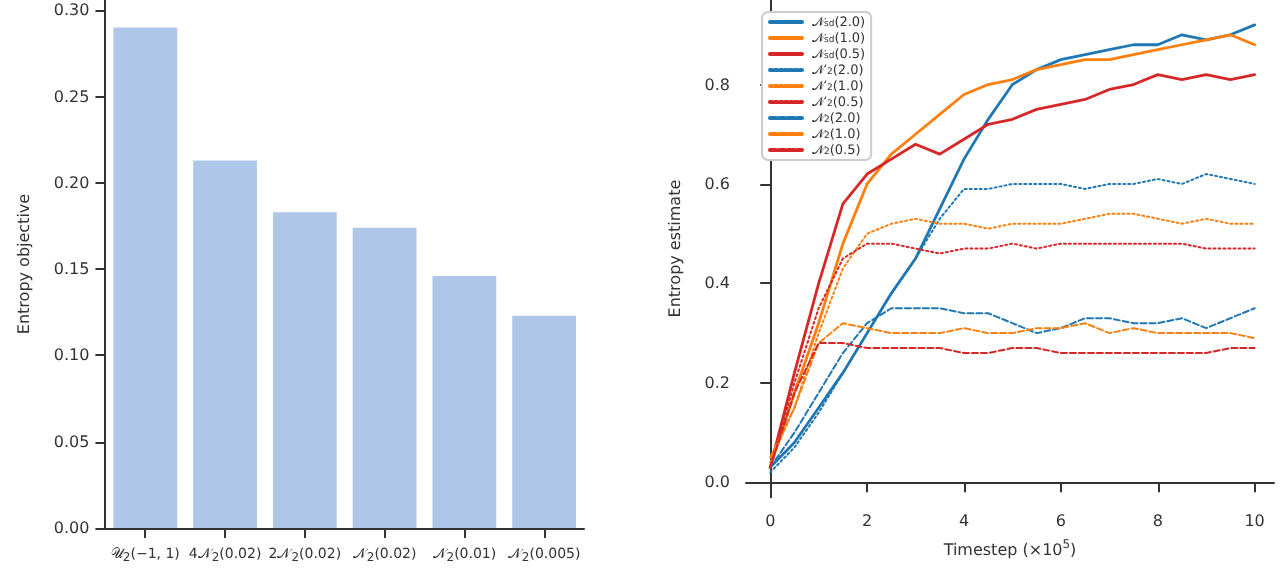 The height and width of the screenshot is (568, 1280). What do you see at coordinates (717, 482) in the screenshot?
I see `y-tick-label: 0.0` at bounding box center [717, 482].